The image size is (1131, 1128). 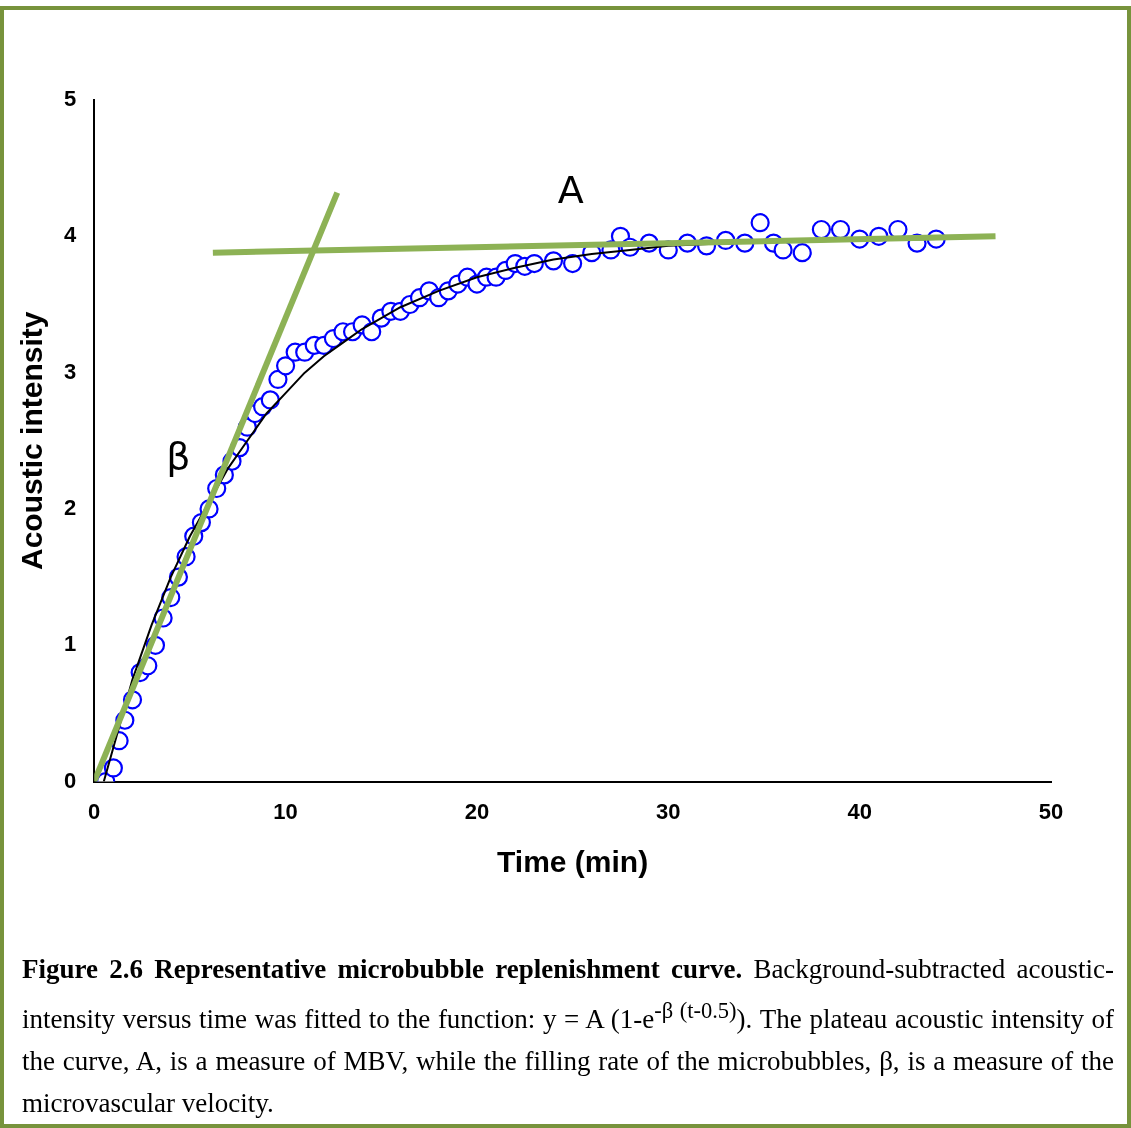 What do you see at coordinates (859, 811) in the screenshot?
I see `x-tick-label: 40` at bounding box center [859, 811].